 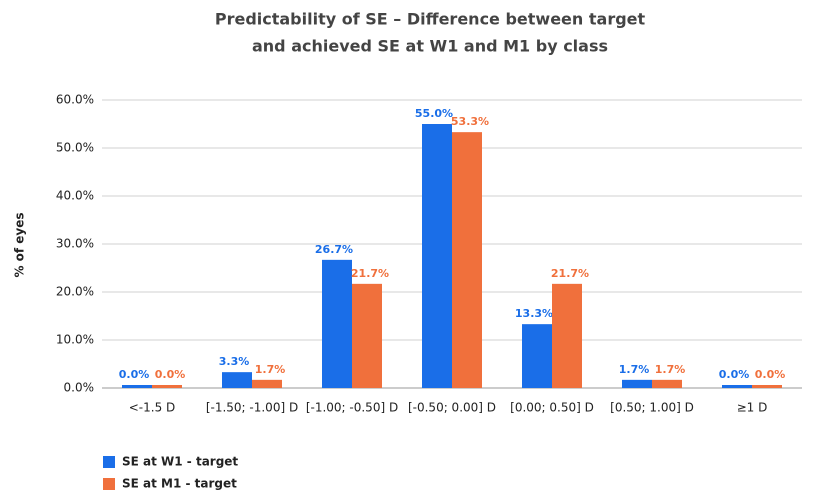 I want to click on y-tick-label: 30.0%, so click(x=75, y=244).